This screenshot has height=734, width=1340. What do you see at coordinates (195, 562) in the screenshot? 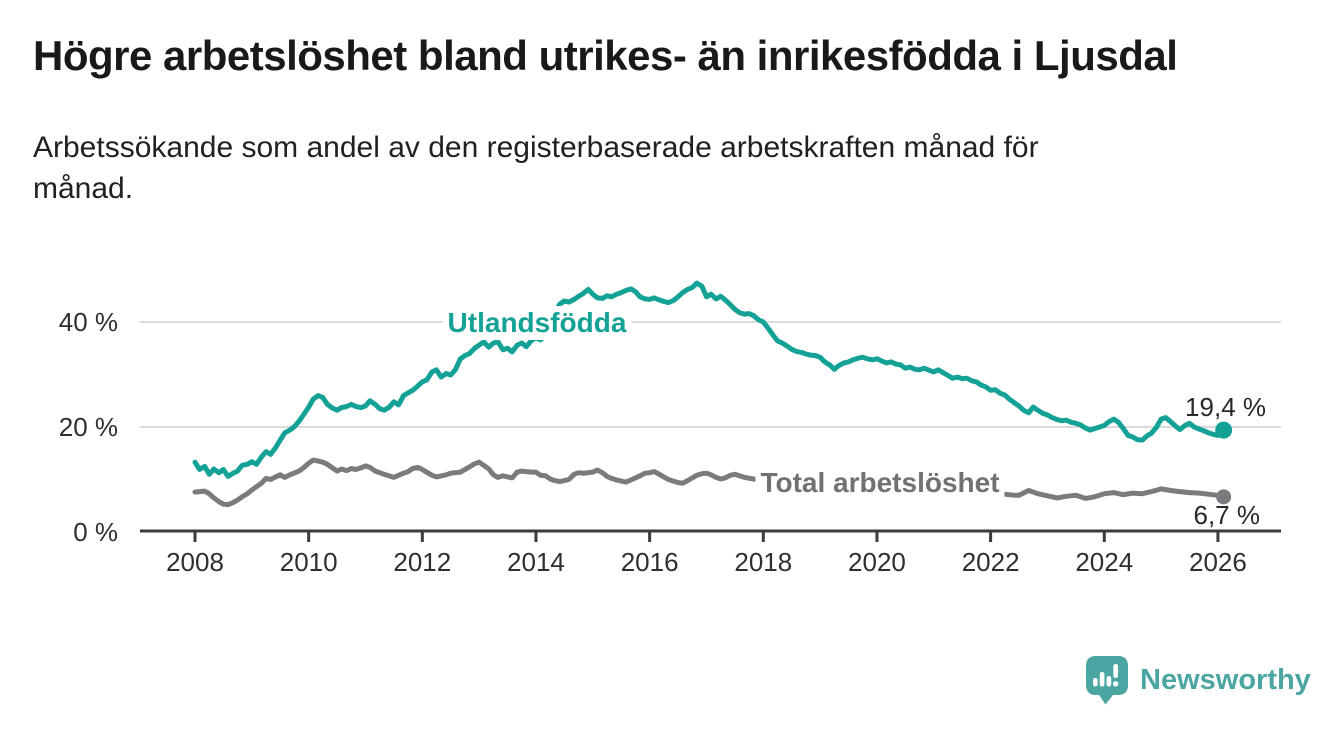
I see `x-axis-label: 2008` at bounding box center [195, 562].